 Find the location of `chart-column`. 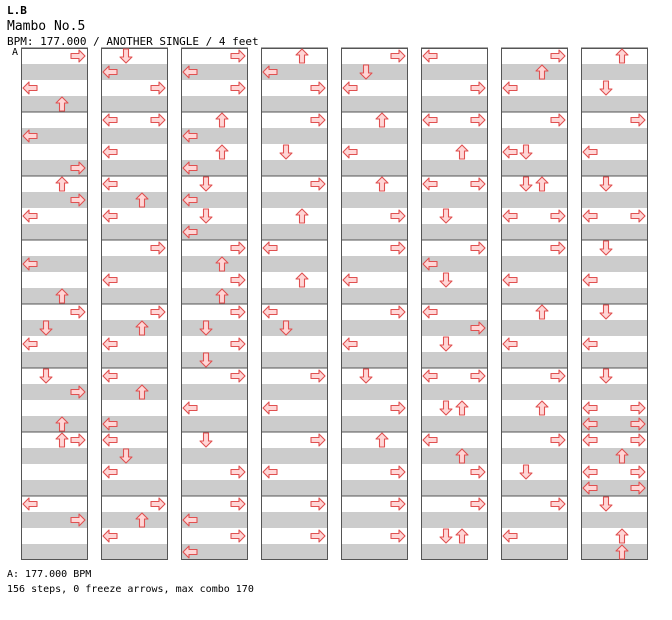

chart-column is located at coordinates (294, 303).